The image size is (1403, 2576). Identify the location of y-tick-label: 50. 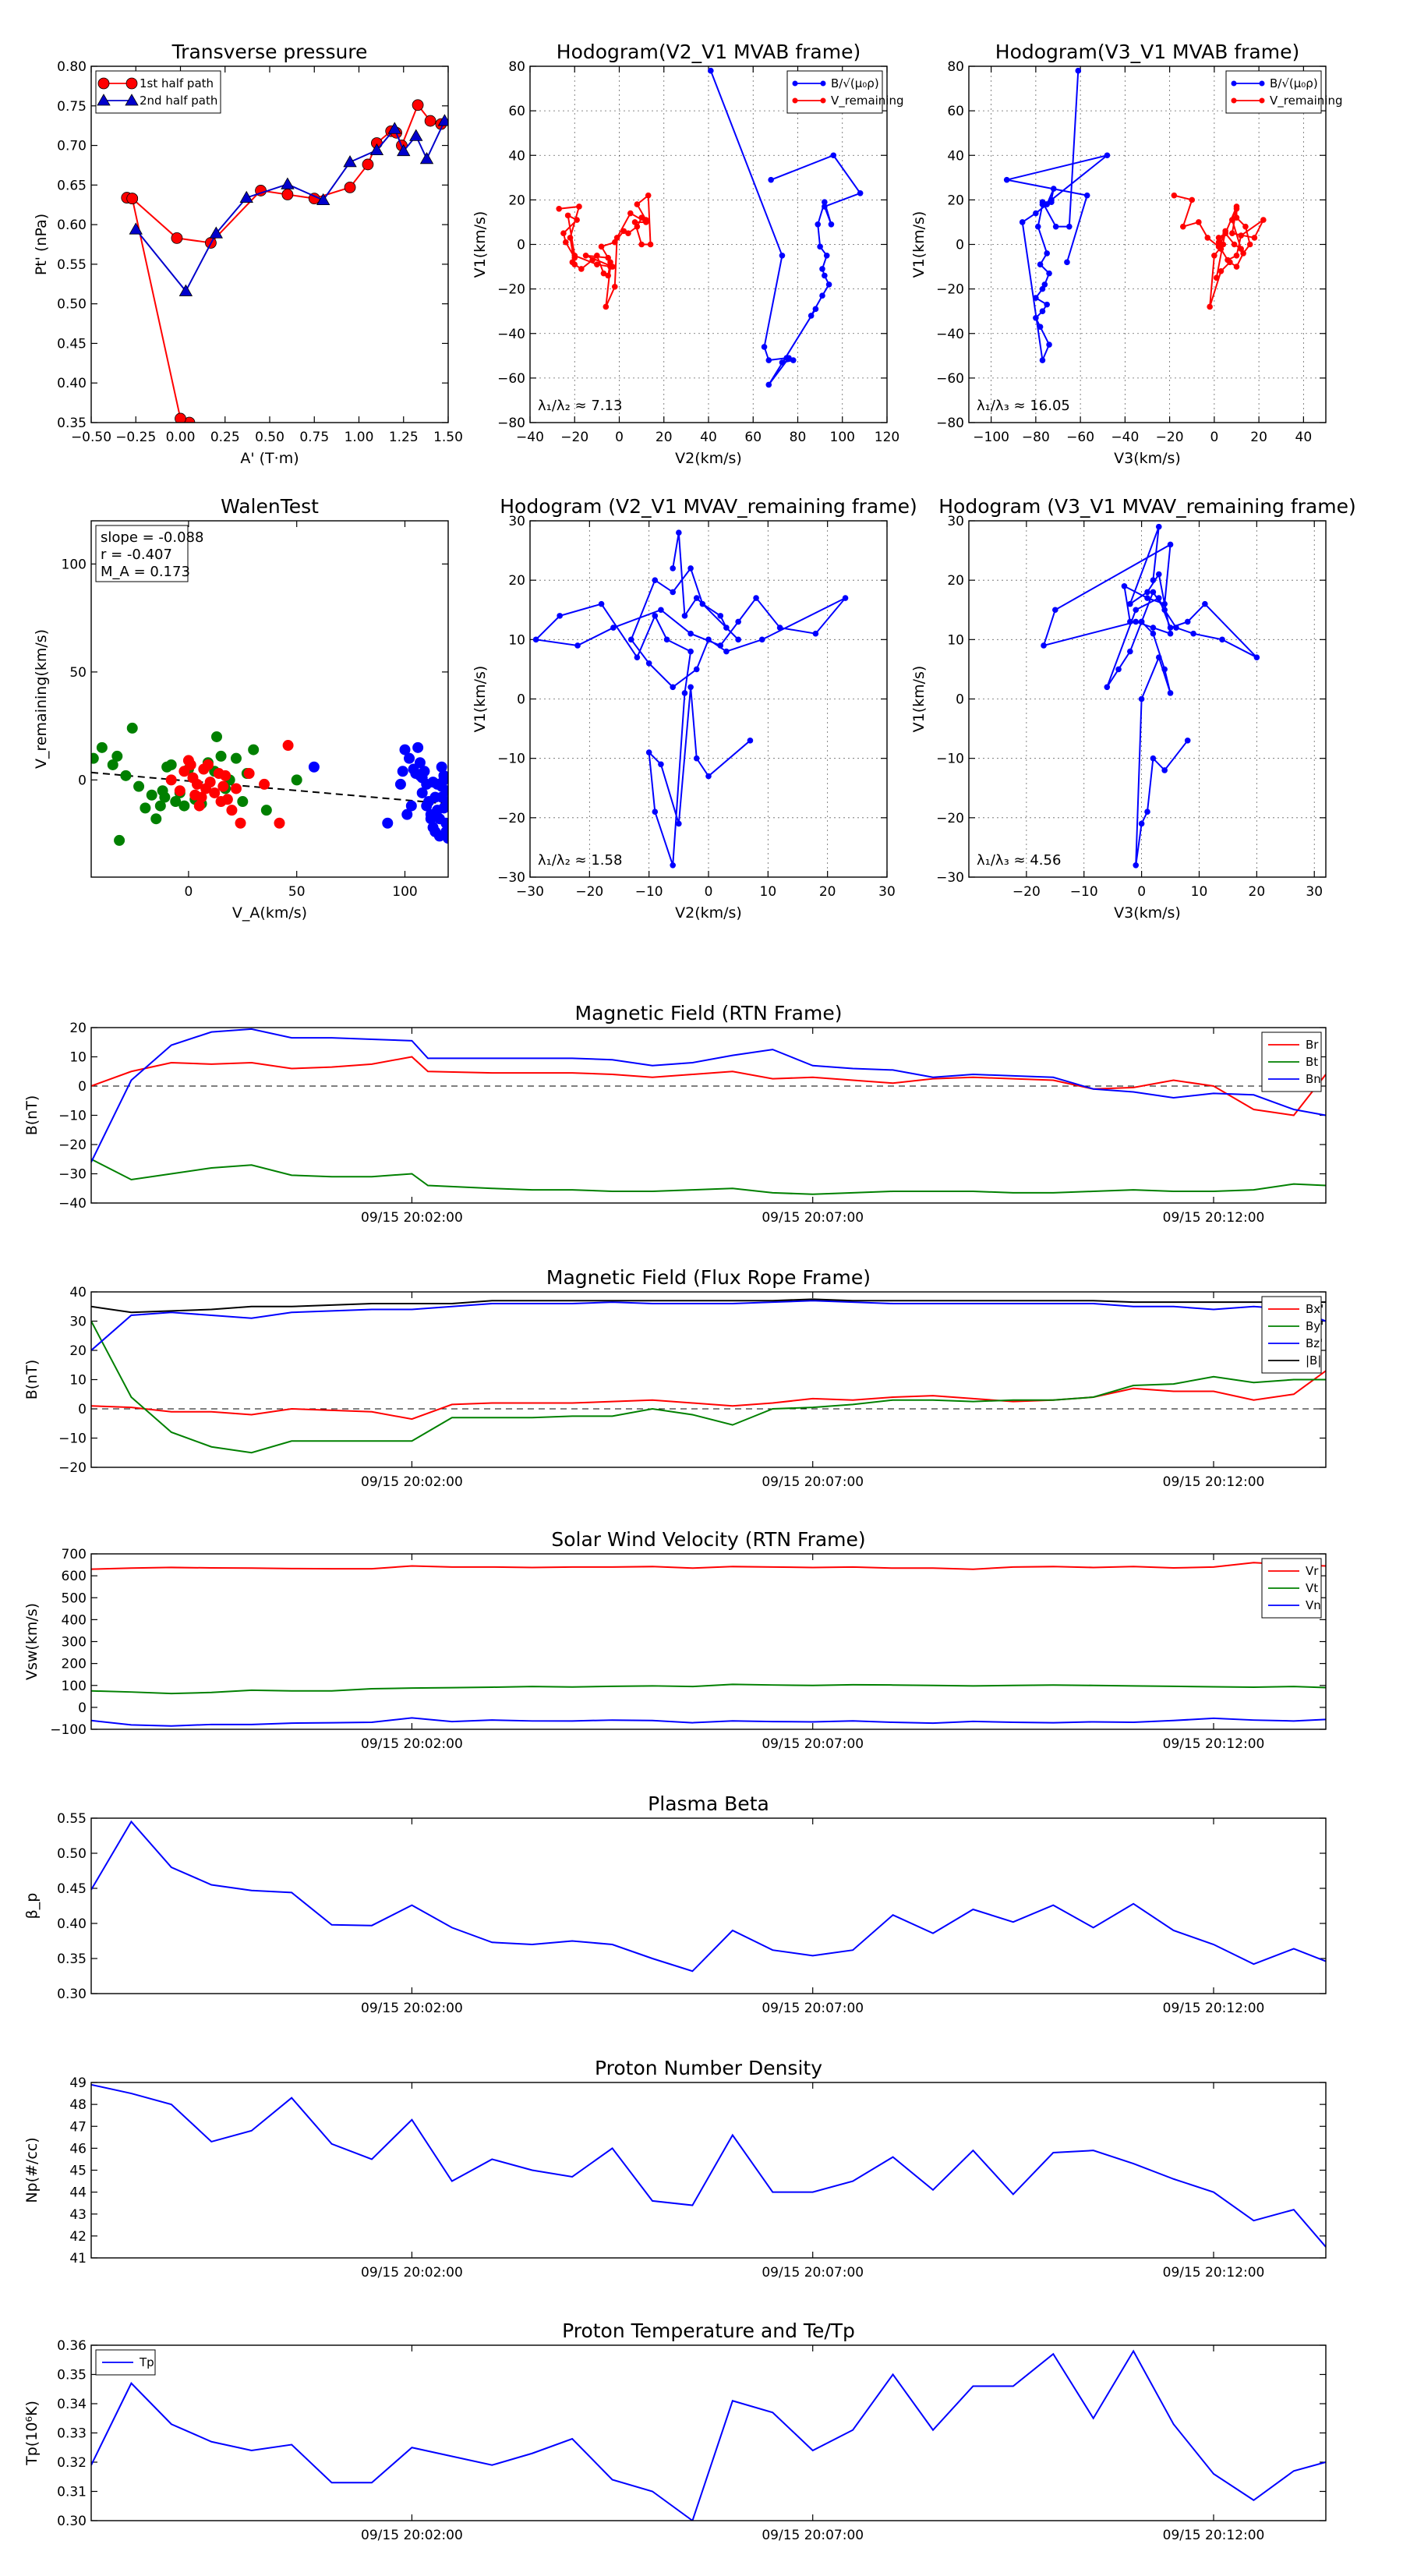
(78, 673).